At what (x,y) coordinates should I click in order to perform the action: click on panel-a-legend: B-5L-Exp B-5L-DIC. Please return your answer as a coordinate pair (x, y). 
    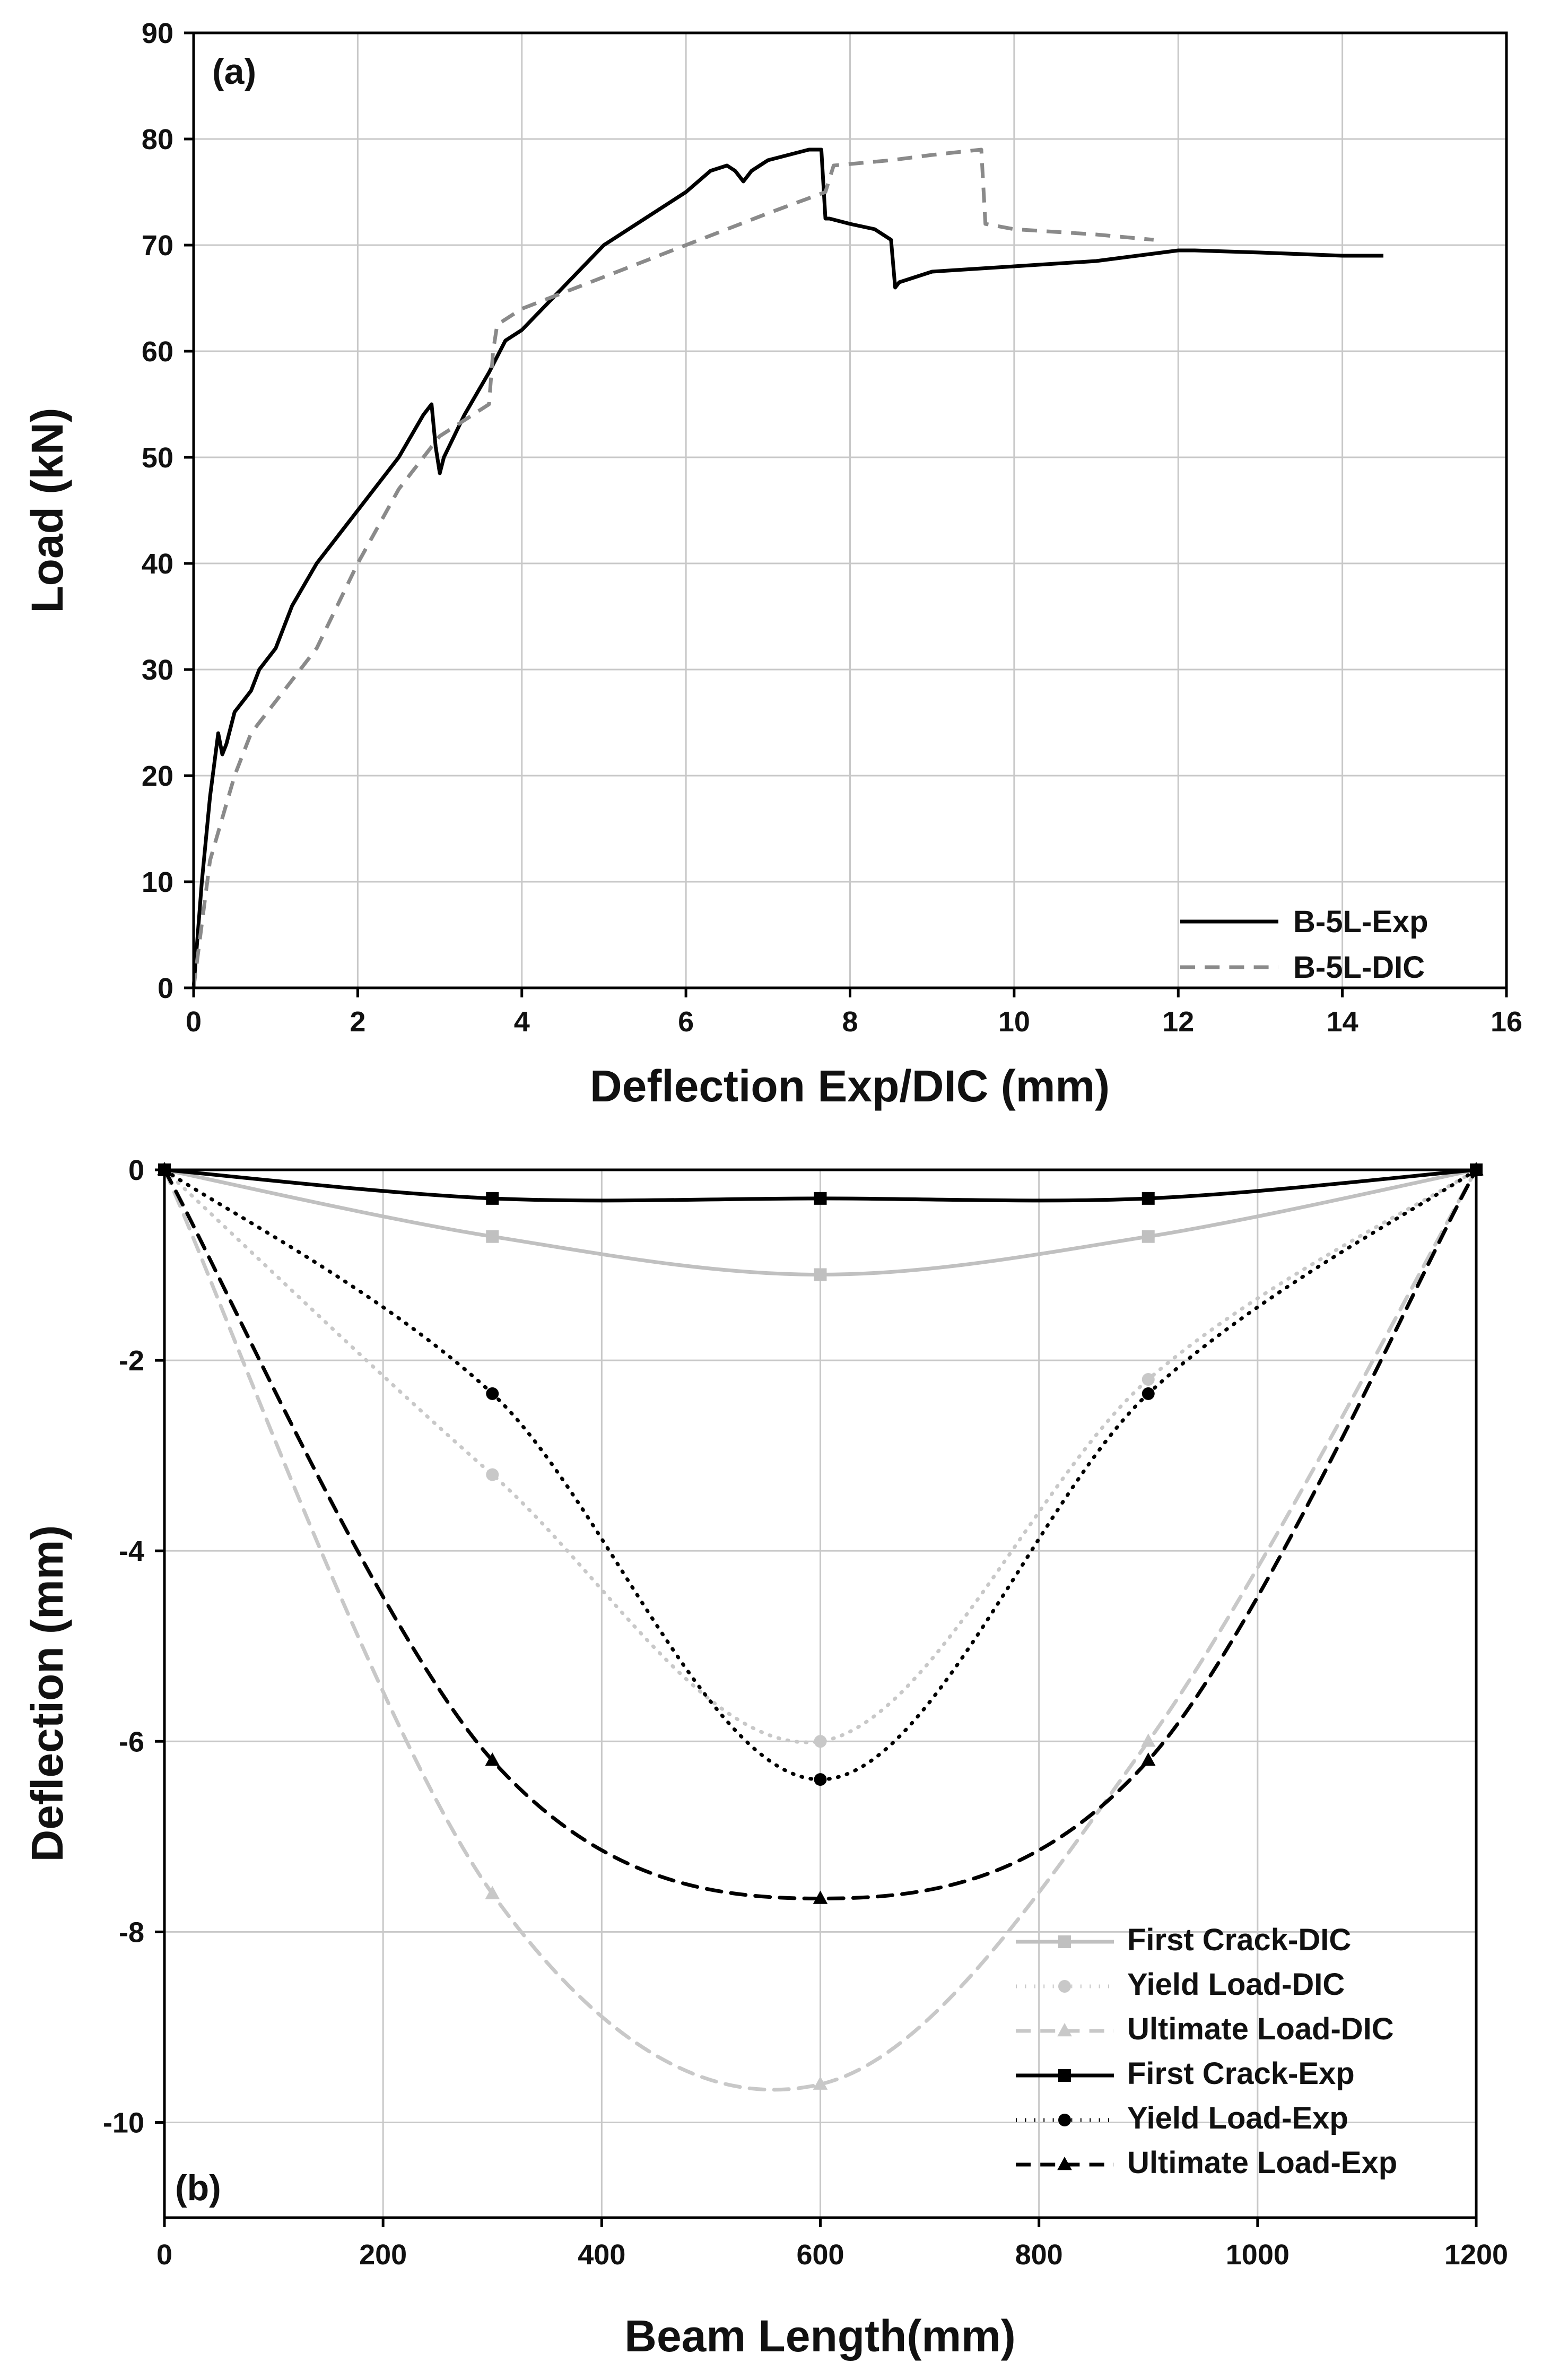
    Looking at the image, I should click on (1304, 945).